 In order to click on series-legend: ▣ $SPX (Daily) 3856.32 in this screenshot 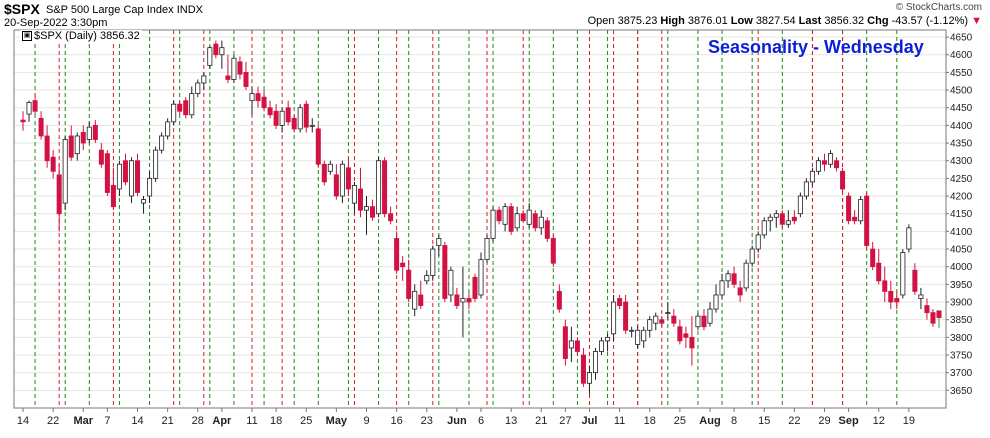, I will do `click(81, 36)`.